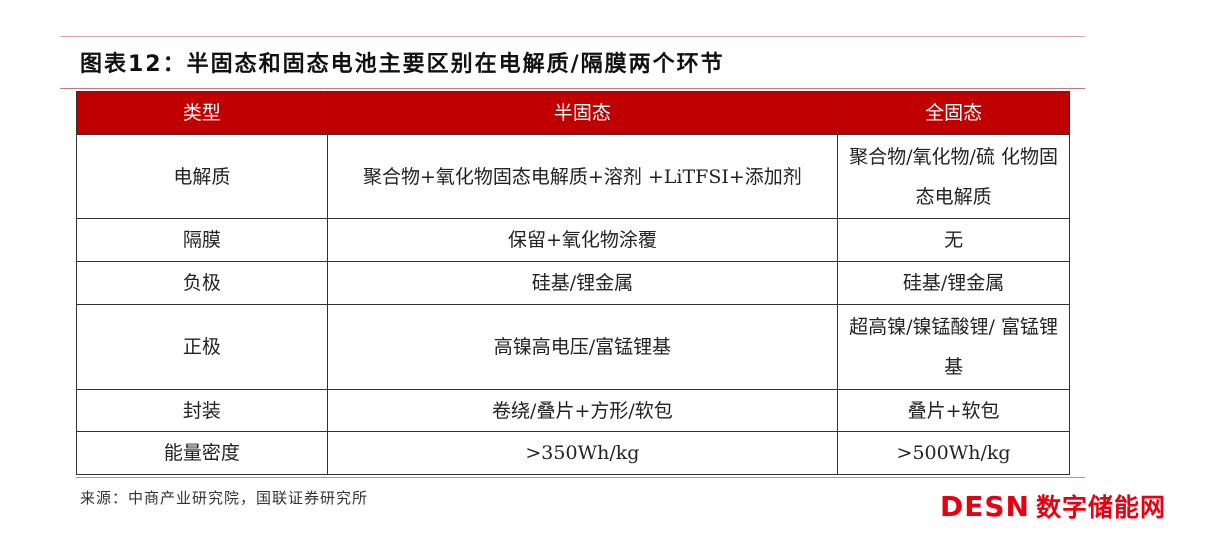 This screenshot has width=1205, height=535. What do you see at coordinates (202, 453) in the screenshot?
I see `table-cell: 能量密度` at bounding box center [202, 453].